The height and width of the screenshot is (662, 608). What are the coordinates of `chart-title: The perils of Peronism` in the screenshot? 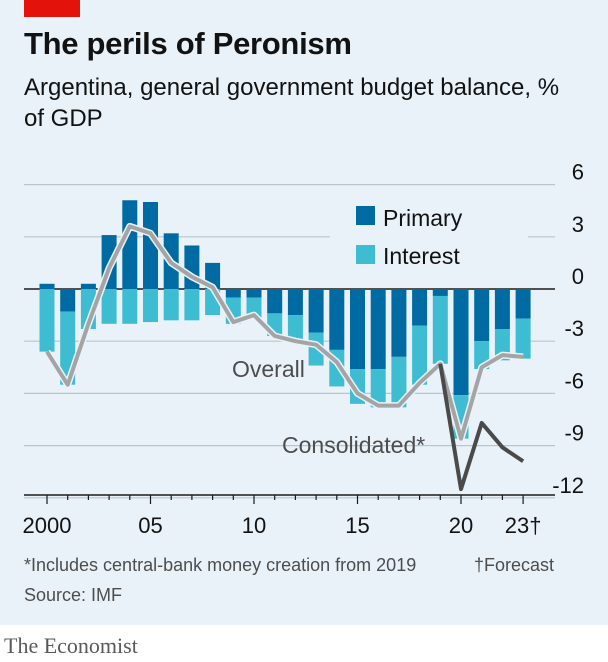 It's located at (188, 43).